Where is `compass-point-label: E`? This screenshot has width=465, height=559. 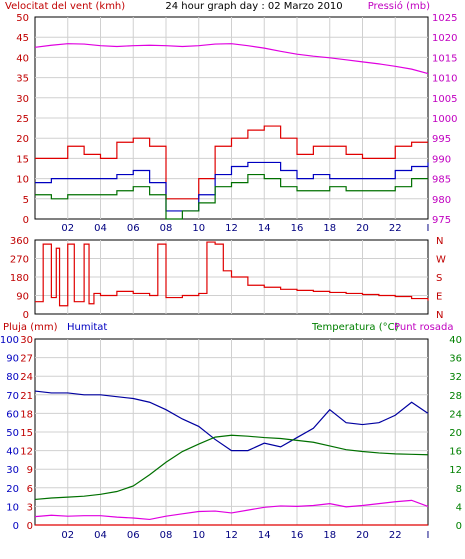 compass-point-label: E is located at coordinates (439, 297).